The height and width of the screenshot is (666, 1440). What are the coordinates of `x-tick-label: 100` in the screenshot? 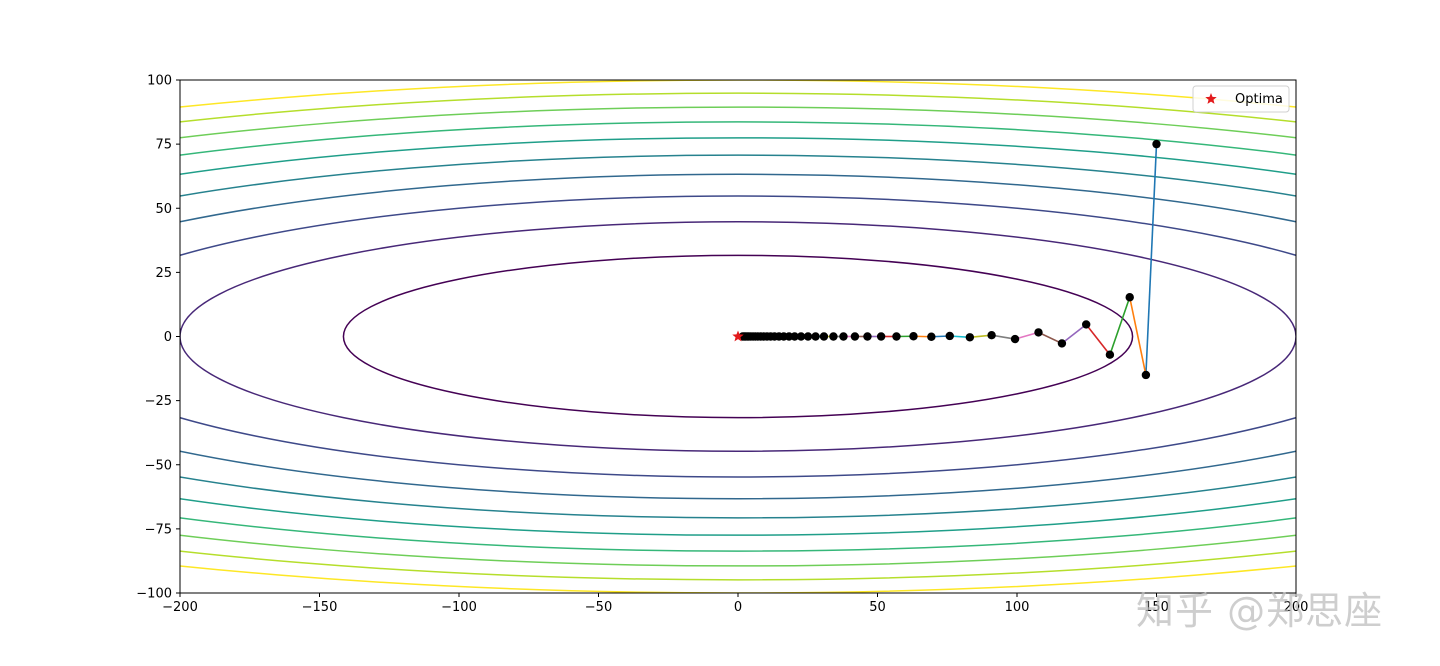 It's located at (1017, 607).